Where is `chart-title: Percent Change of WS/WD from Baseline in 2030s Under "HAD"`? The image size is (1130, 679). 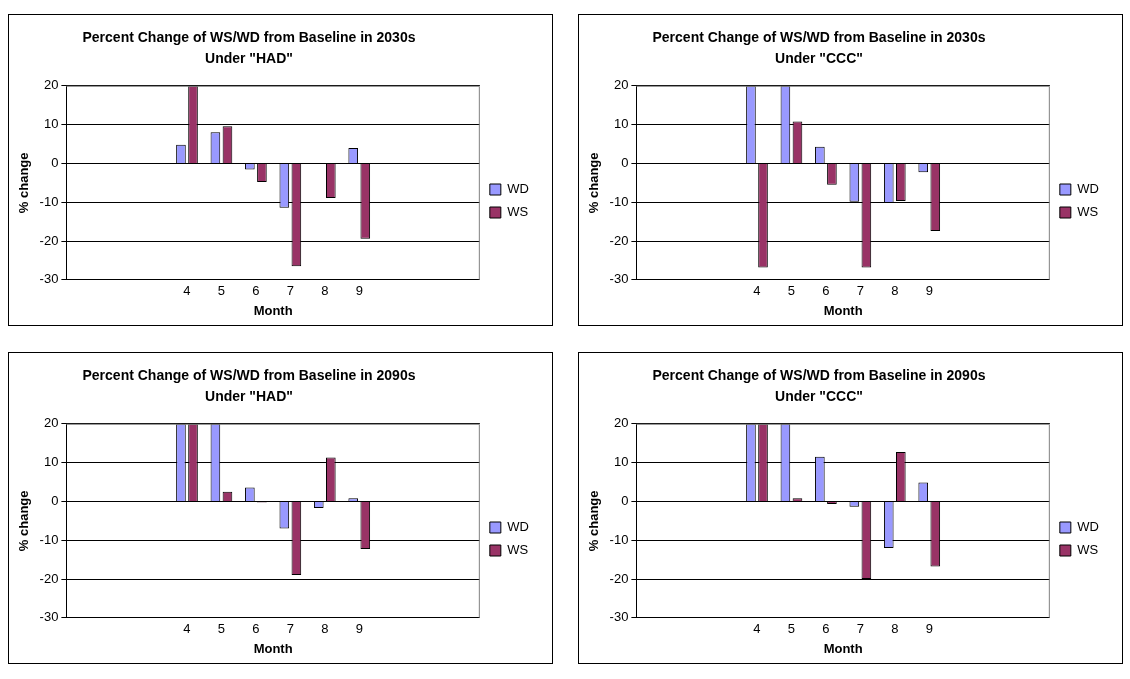 chart-title: Percent Change of WS/WD from Baseline in 2030s Under "HAD" is located at coordinates (249, 48).